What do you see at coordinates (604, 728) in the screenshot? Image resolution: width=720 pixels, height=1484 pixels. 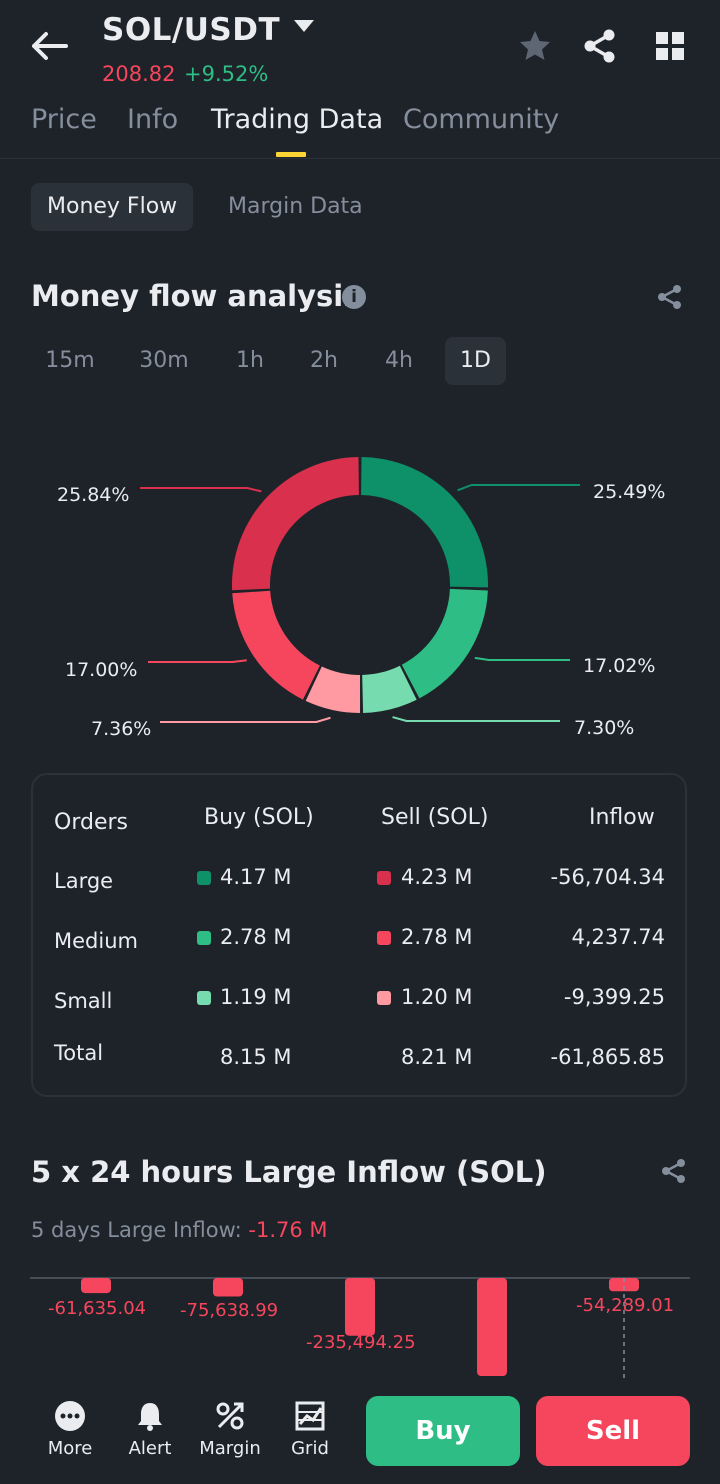 I see `donut-label-small-buy: 7.30%` at bounding box center [604, 728].